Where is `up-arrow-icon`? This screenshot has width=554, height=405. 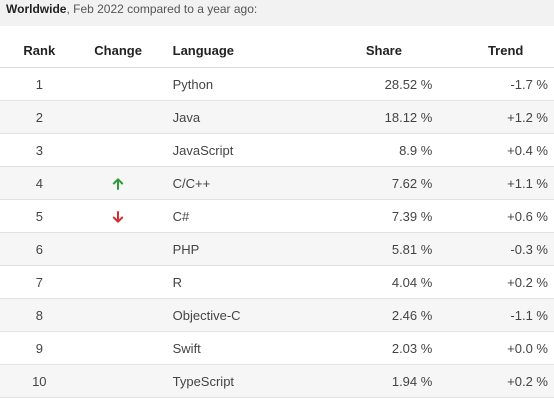 up-arrow-icon is located at coordinates (118, 184).